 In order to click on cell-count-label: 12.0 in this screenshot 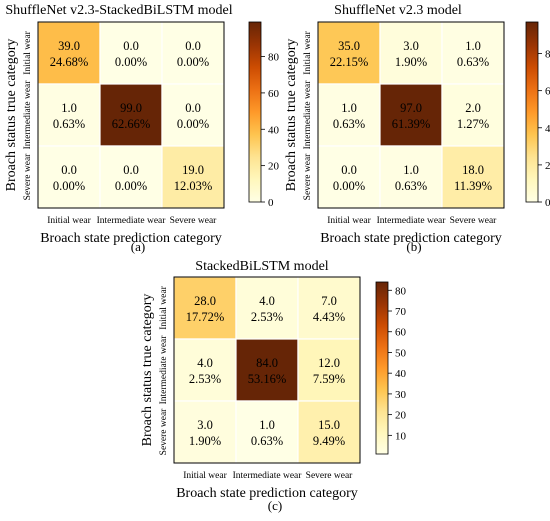, I will do `click(329, 363)`.